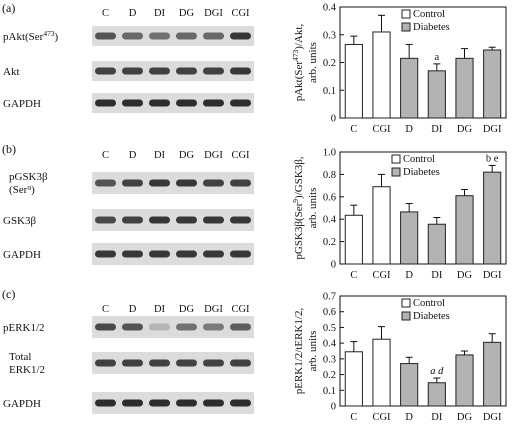 Image resolution: width=515 pixels, height=427 pixels. I want to click on panel-2-x-tick-label: CGI, so click(381, 275).